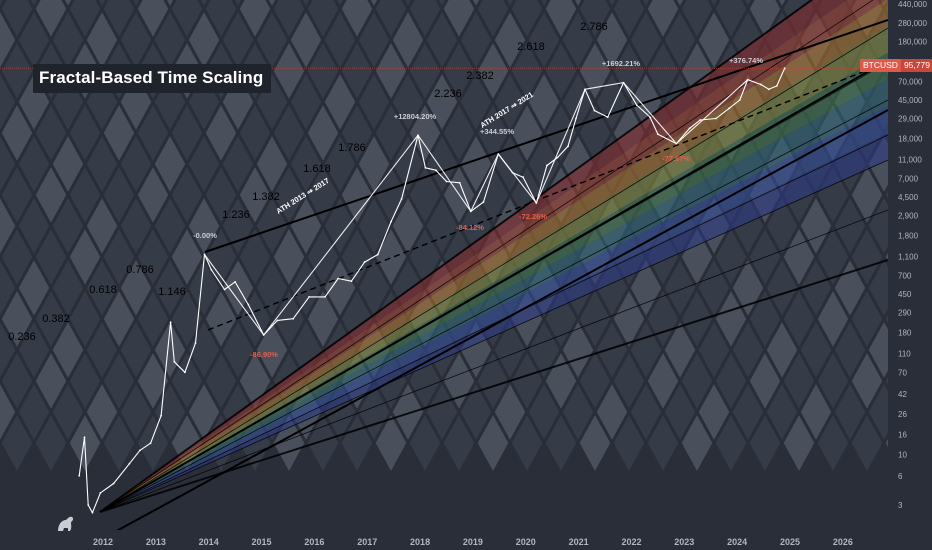 Image resolution: width=932 pixels, height=550 pixels. Describe the element at coordinates (579, 542) in the screenshot. I see `x-tick-label: 2021` at that location.